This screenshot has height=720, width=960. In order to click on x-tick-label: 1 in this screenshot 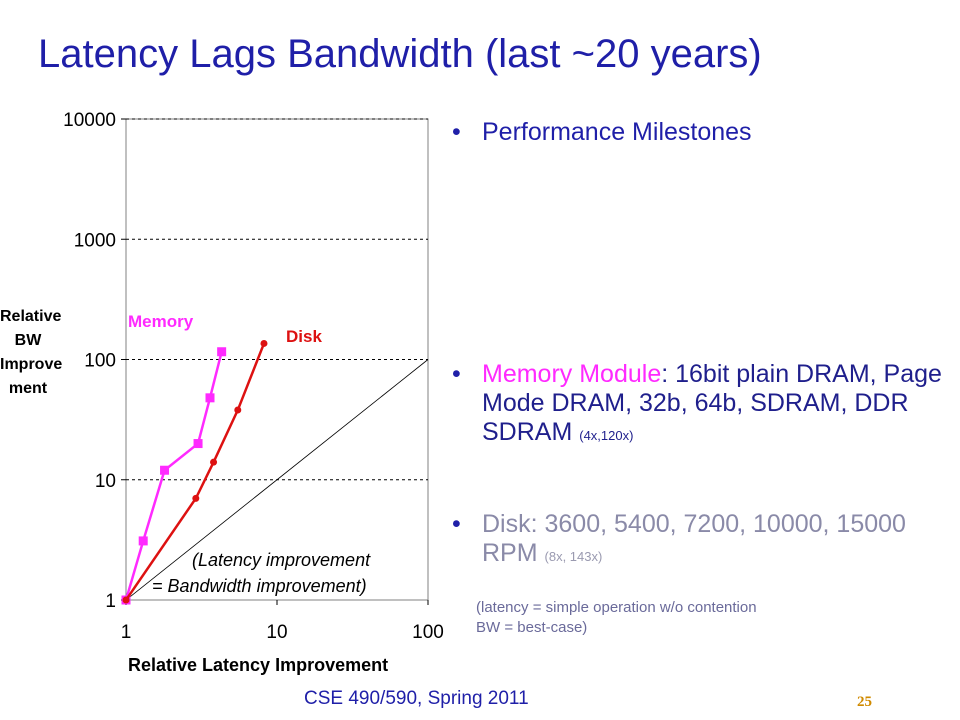, I will do `click(126, 632)`.